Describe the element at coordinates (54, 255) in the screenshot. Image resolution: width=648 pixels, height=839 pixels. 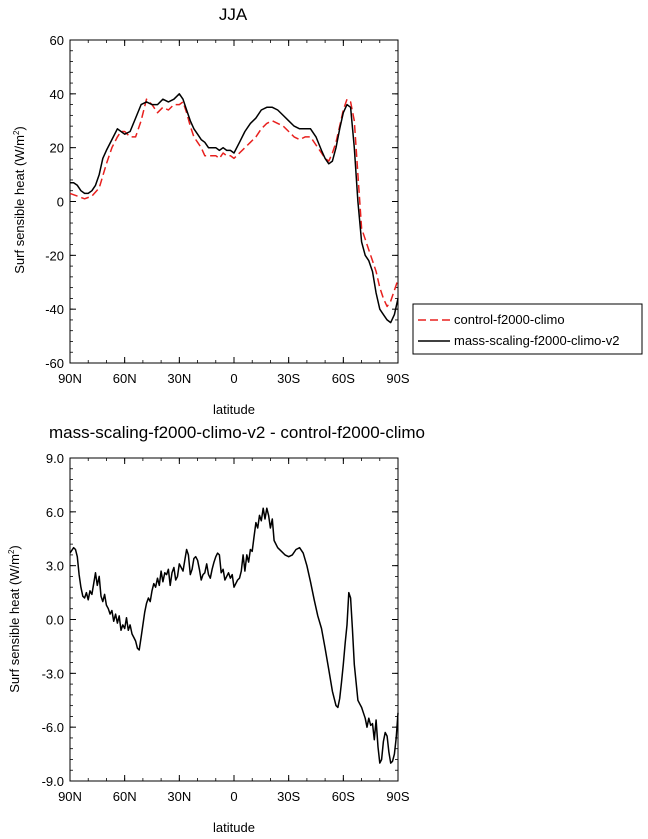
I see `y-tick-label: -20` at that location.